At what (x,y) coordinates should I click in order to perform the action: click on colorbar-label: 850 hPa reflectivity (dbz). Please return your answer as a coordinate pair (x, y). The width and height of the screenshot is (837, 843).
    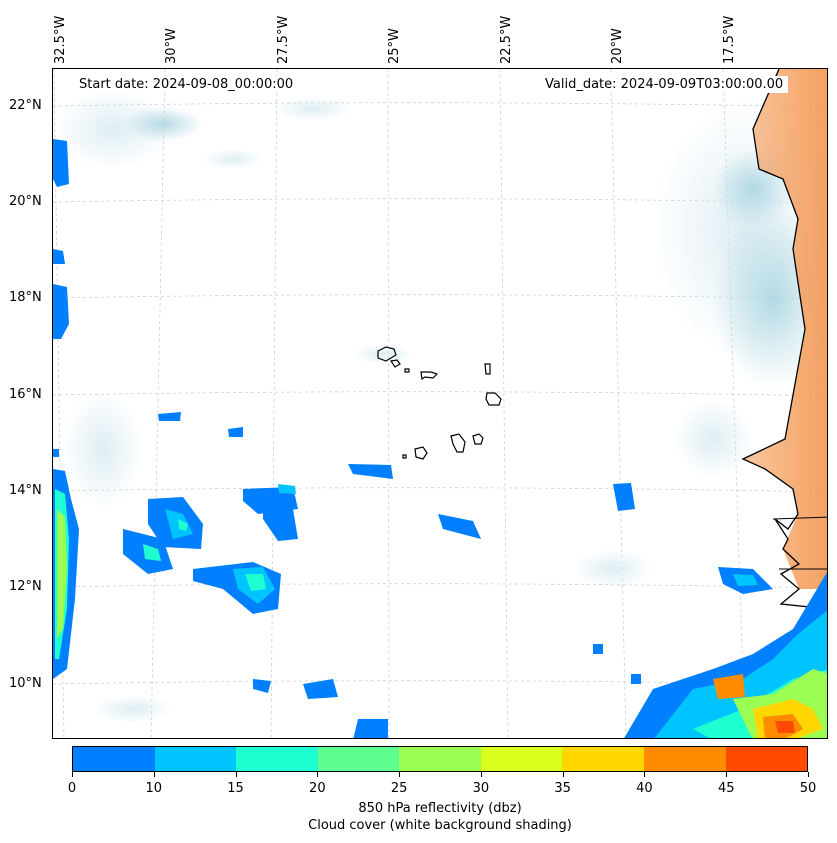
    Looking at the image, I should click on (440, 808).